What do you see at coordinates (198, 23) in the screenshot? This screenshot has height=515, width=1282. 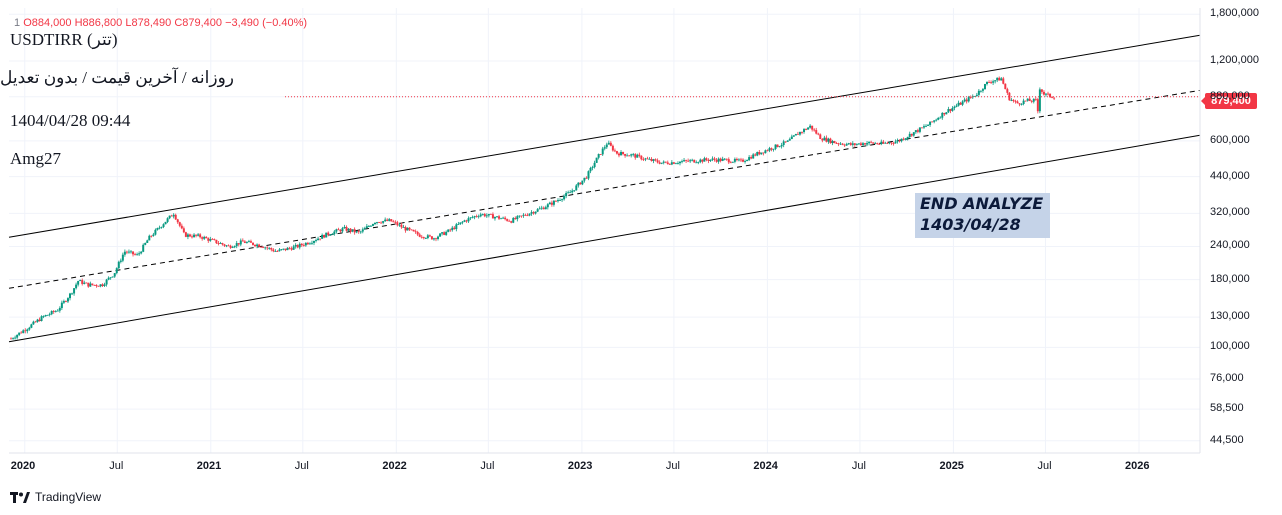 I see `ohlc-close: C879,400` at bounding box center [198, 23].